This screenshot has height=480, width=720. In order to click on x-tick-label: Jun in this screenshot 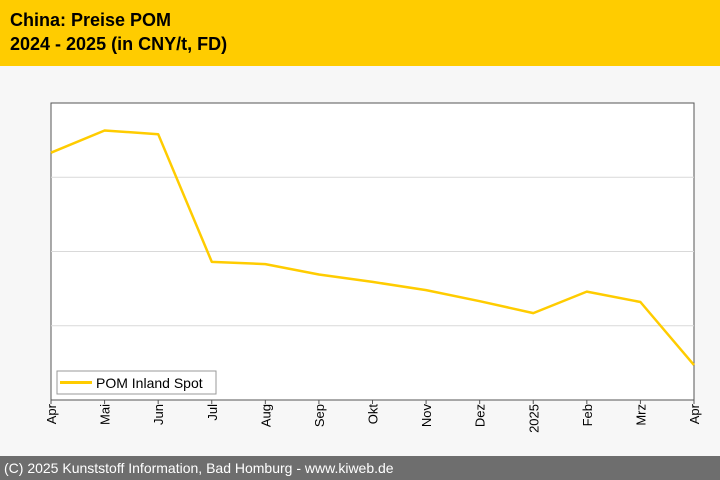, I will do `click(158, 414)`.